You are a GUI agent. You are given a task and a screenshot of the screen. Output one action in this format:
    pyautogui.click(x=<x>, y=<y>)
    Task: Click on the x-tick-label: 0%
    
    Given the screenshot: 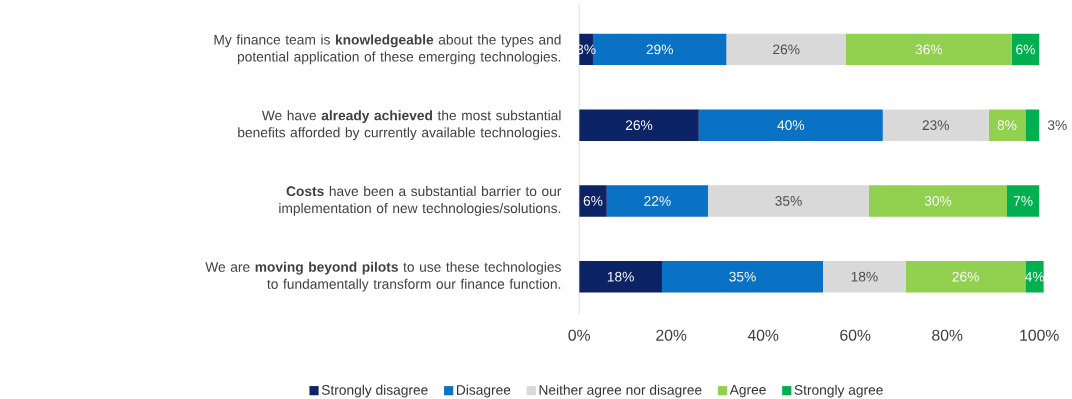 What is the action you would take?
    pyautogui.click(x=579, y=335)
    